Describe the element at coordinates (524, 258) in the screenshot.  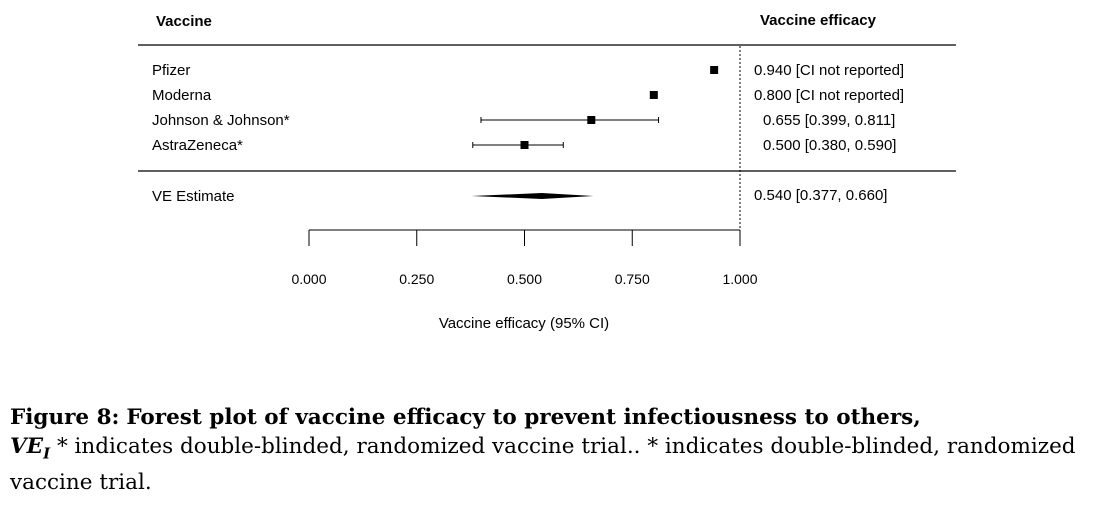
I see `x-axis: 0.000 0.250 0.500 0.750 1.000` at that location.